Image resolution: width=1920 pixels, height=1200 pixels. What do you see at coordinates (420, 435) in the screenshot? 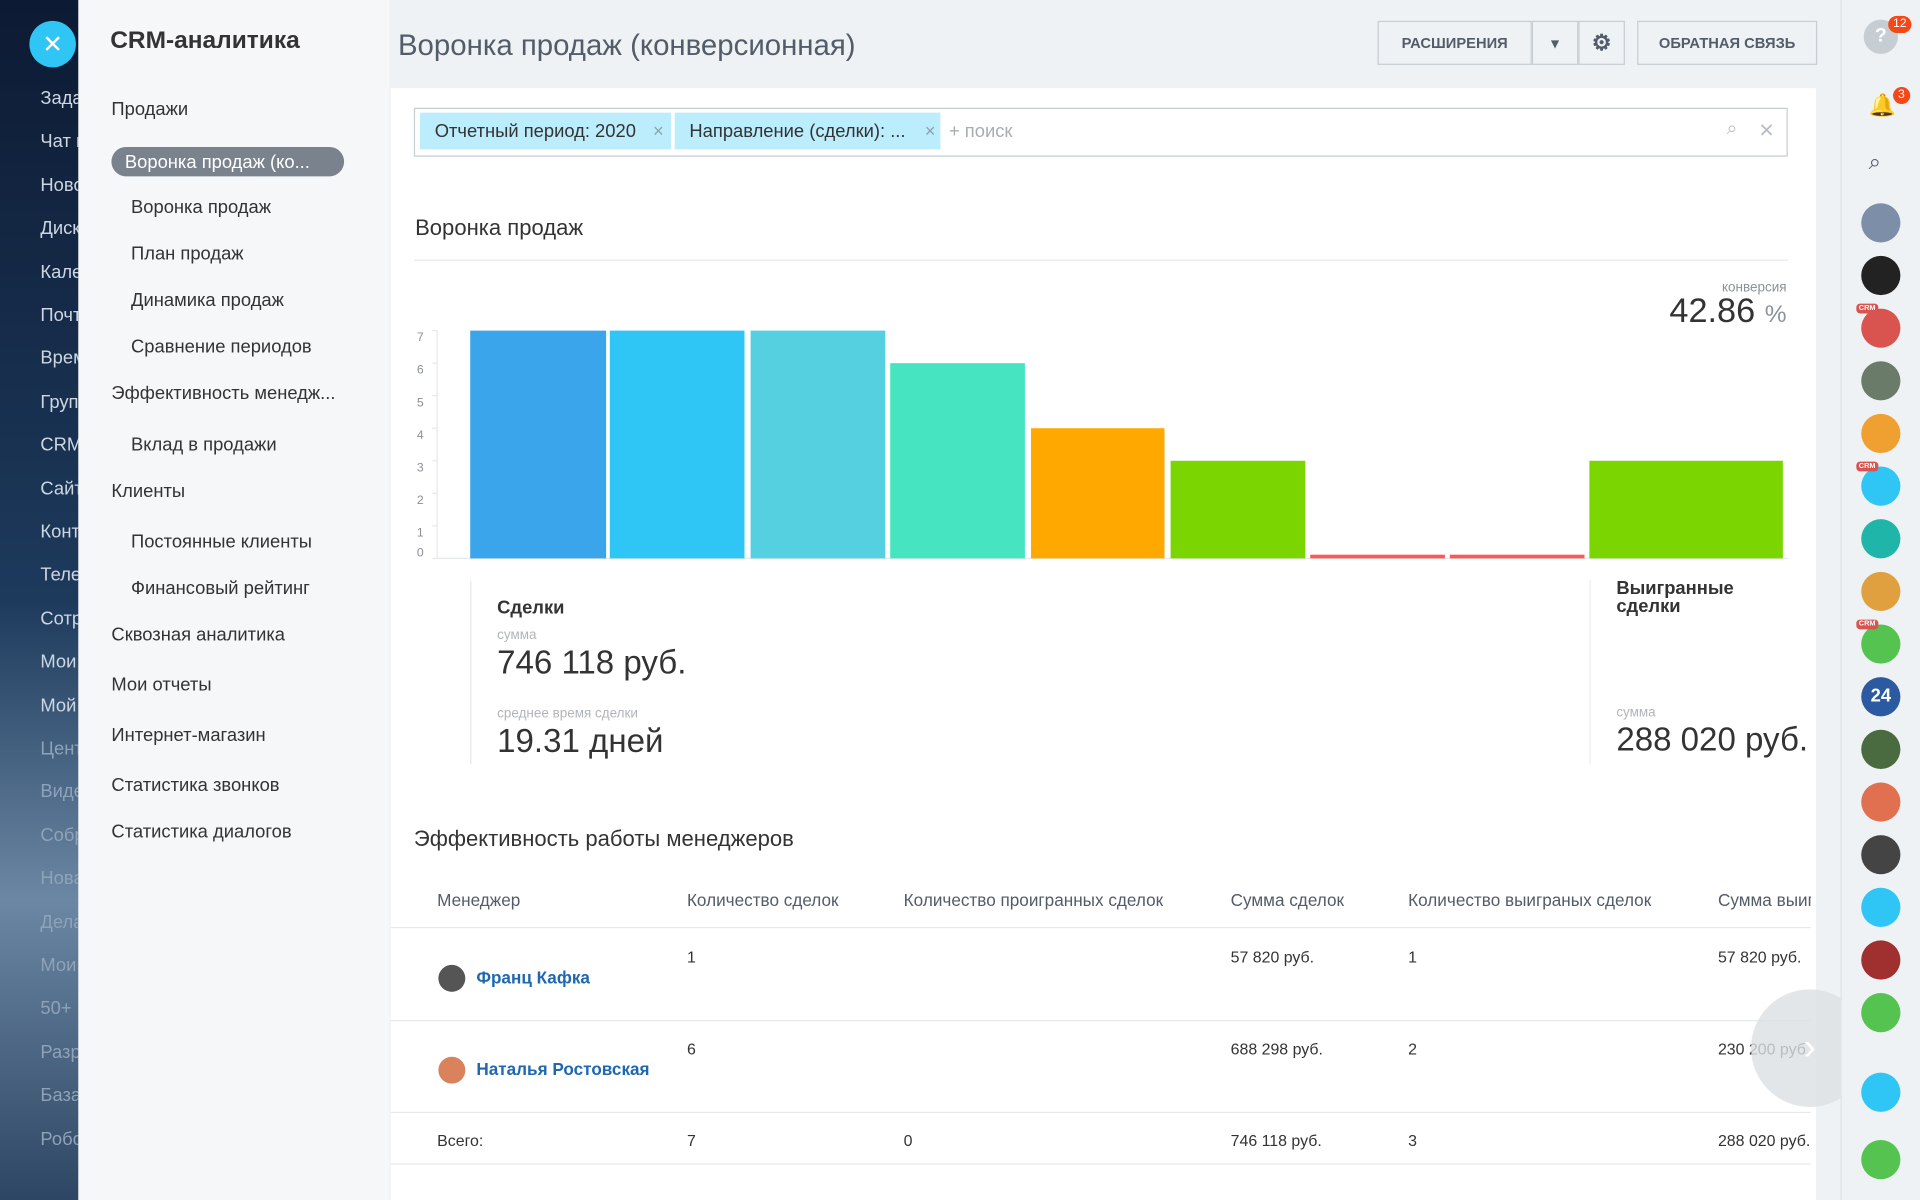
I see `y-tick-label: 4` at bounding box center [420, 435].